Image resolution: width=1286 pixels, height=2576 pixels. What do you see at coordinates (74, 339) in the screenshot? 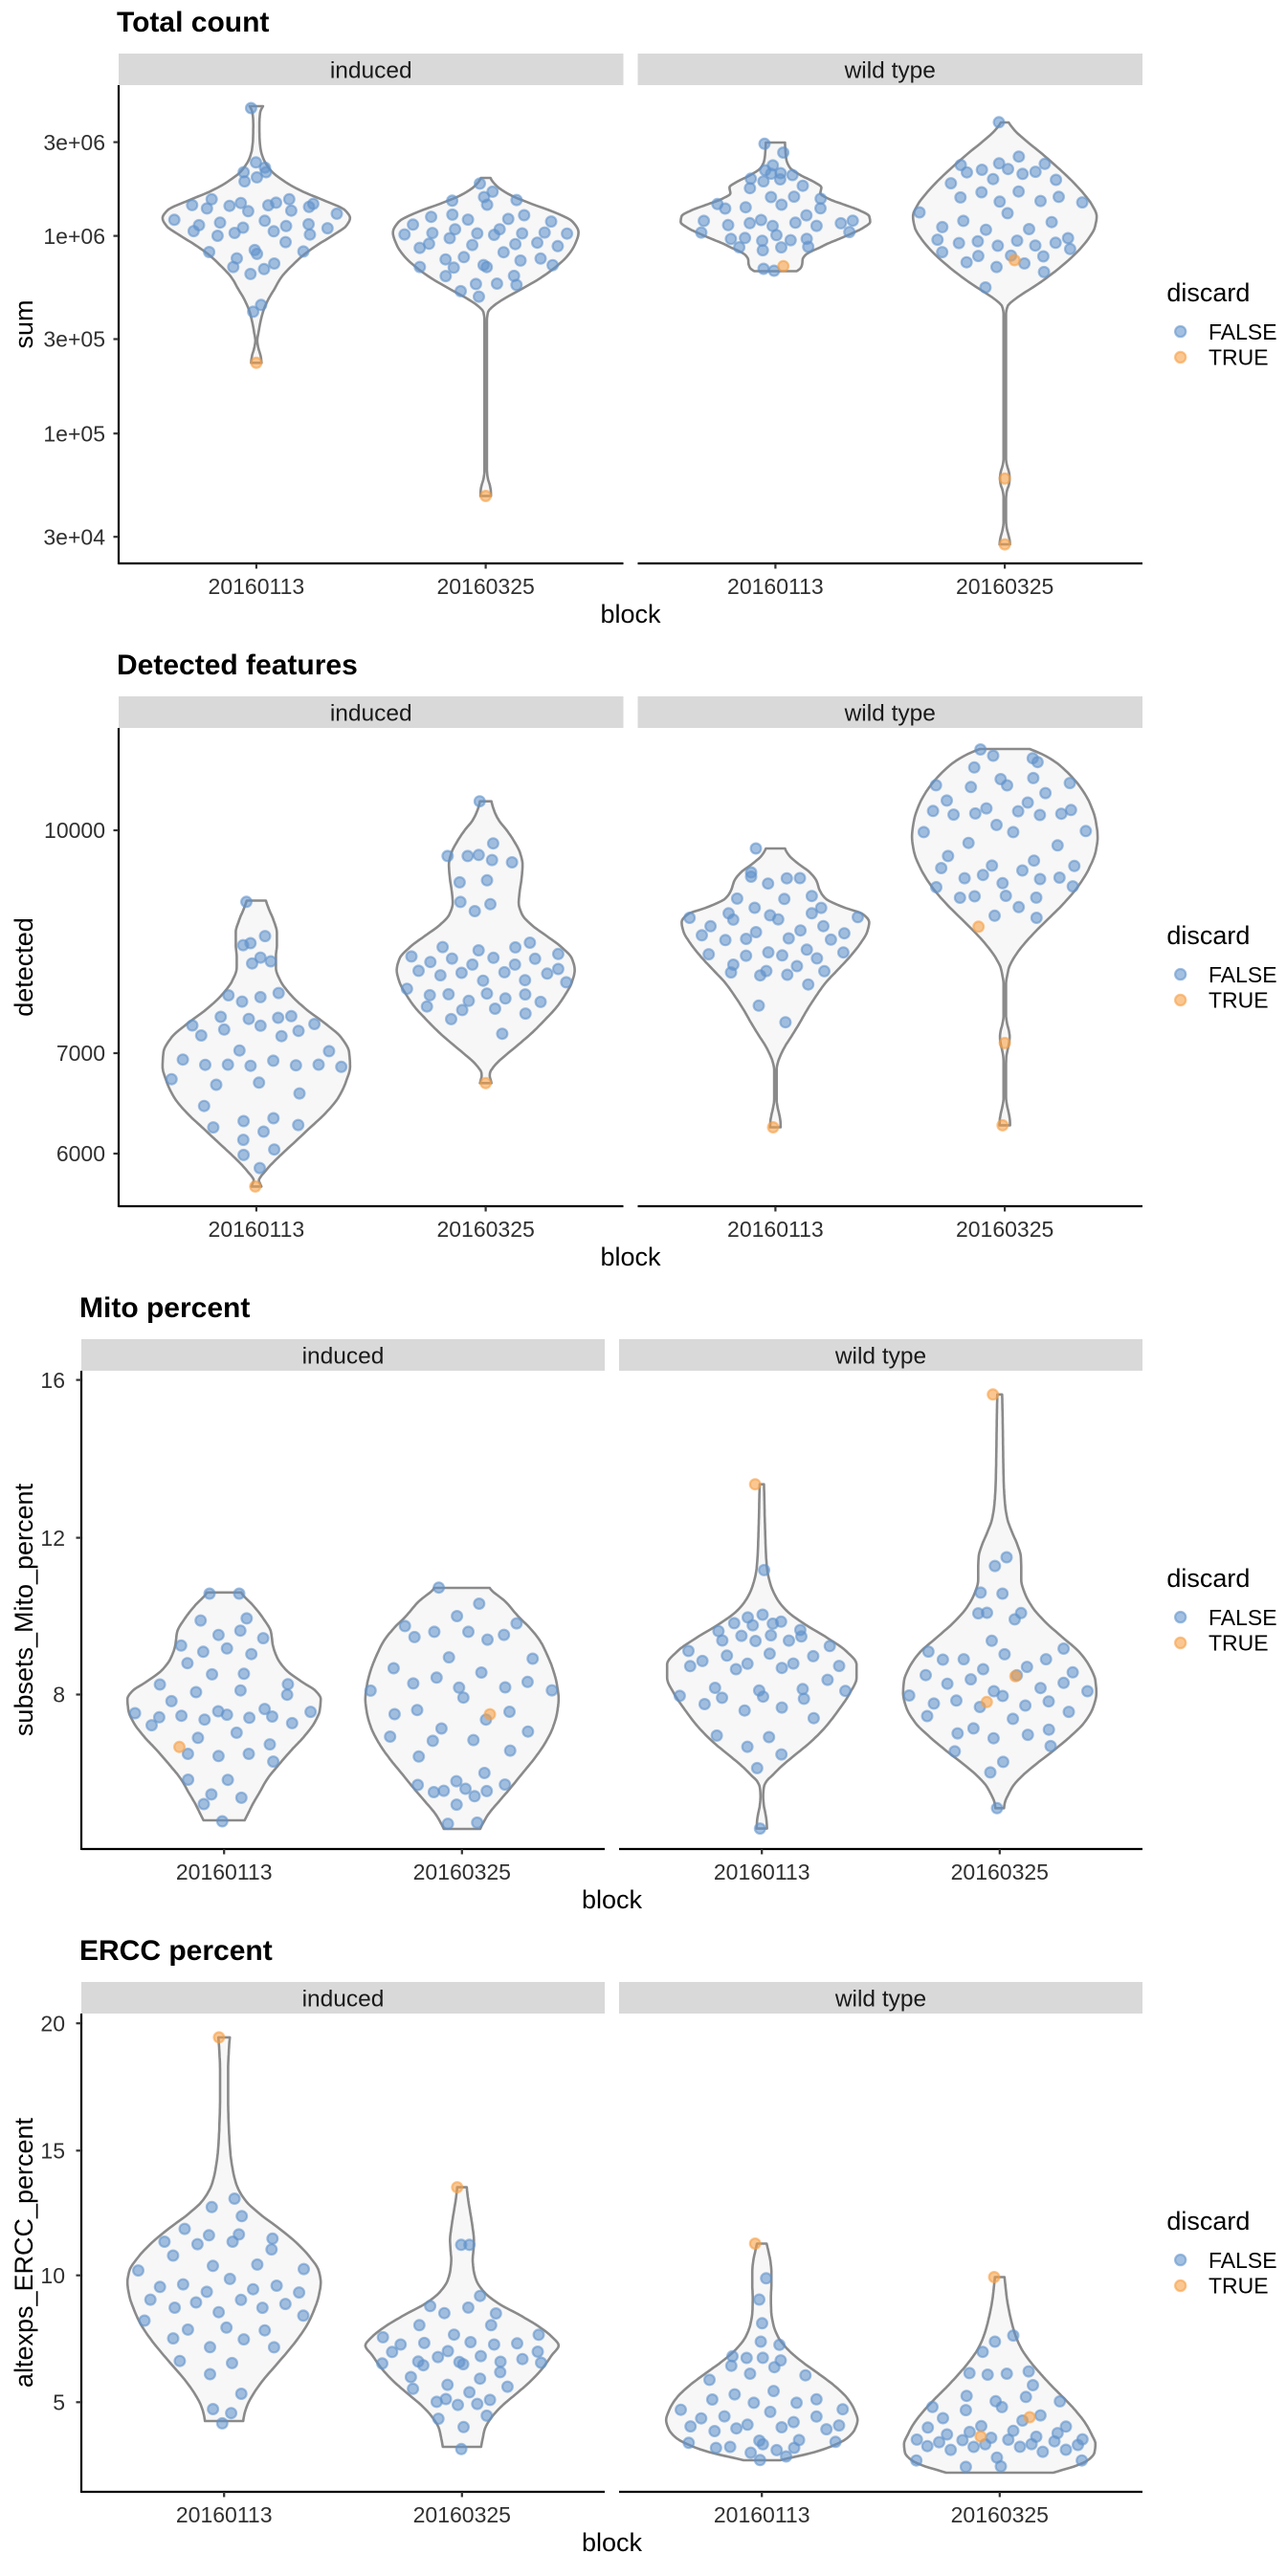
I see `svg-text: 3e+05` at bounding box center [74, 339].